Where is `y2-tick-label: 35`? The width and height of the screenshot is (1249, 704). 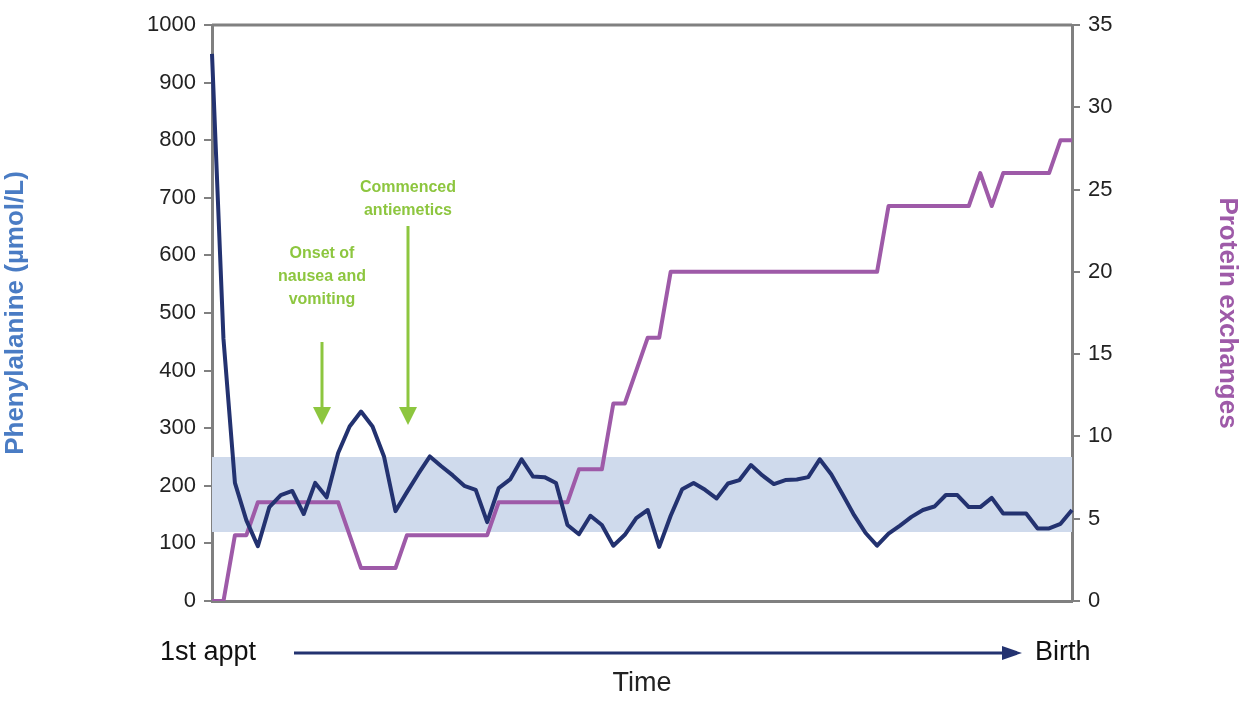 y2-tick-label: 35 is located at coordinates (1100, 24).